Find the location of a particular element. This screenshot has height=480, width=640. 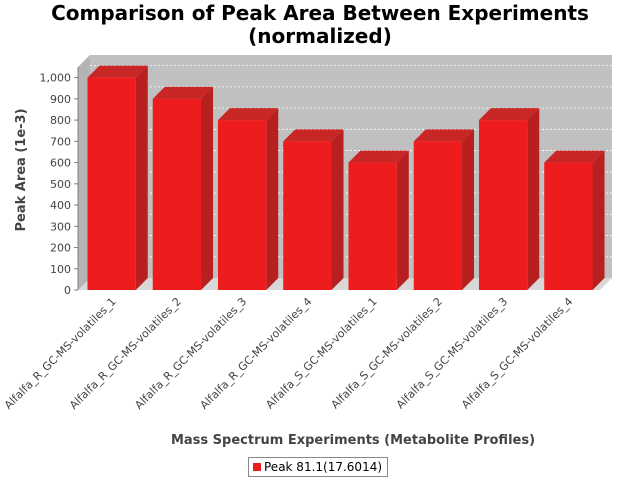

plot-floor is located at coordinates (345, 284).